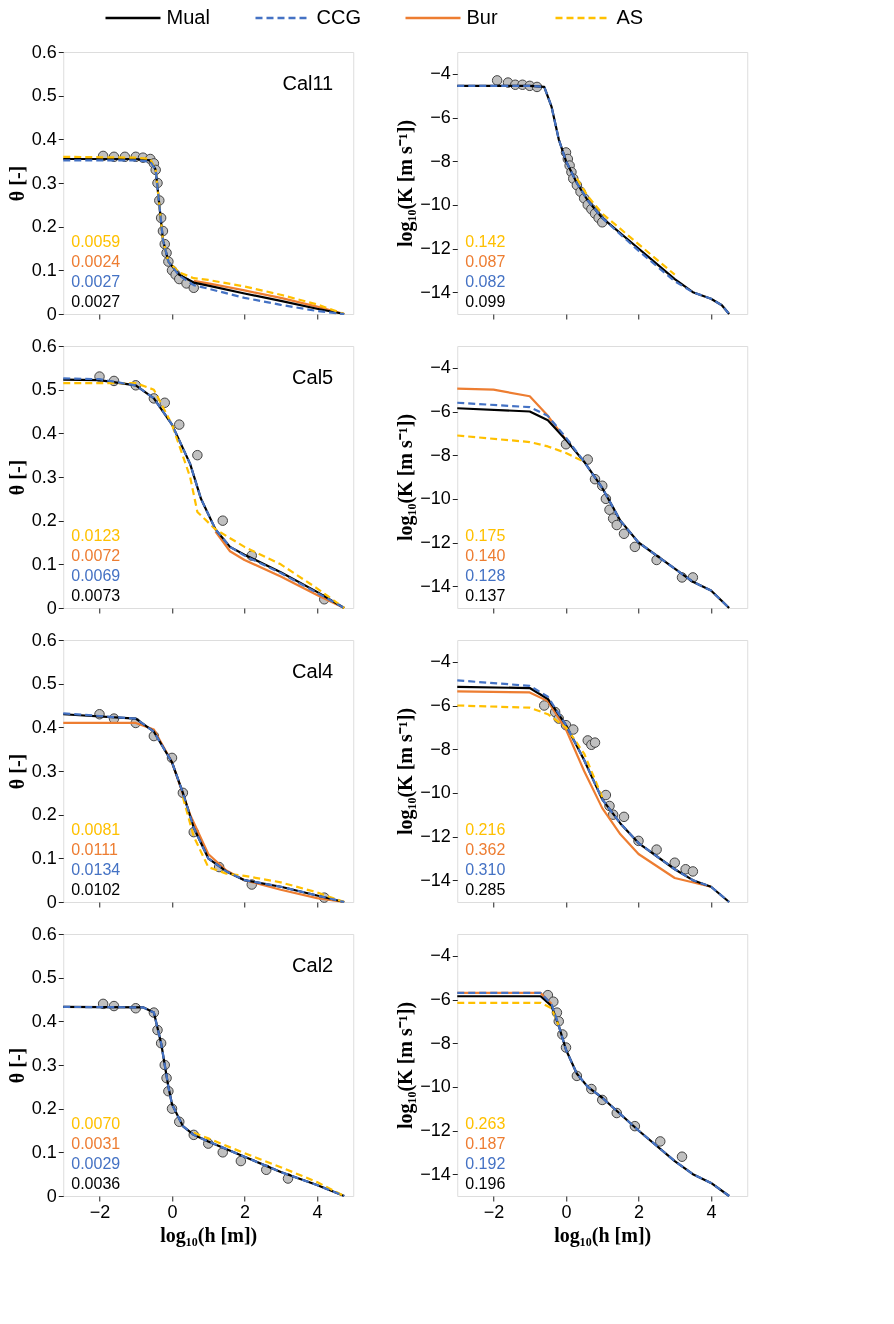 The height and width of the screenshot is (1324, 894). What do you see at coordinates (485, 555) in the screenshot?
I see `annotation: 0.140` at bounding box center [485, 555].